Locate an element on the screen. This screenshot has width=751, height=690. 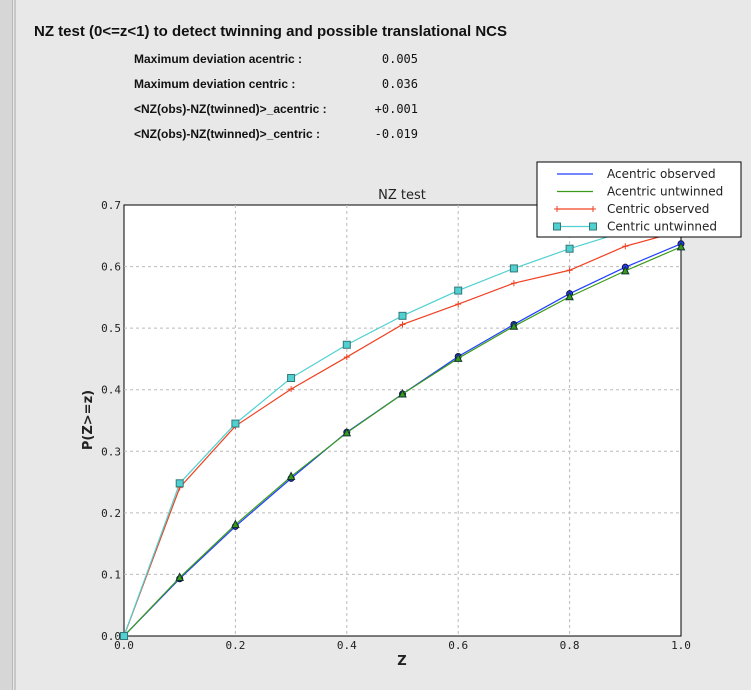
x-tick-label: 0.4 is located at coordinates (347, 645).